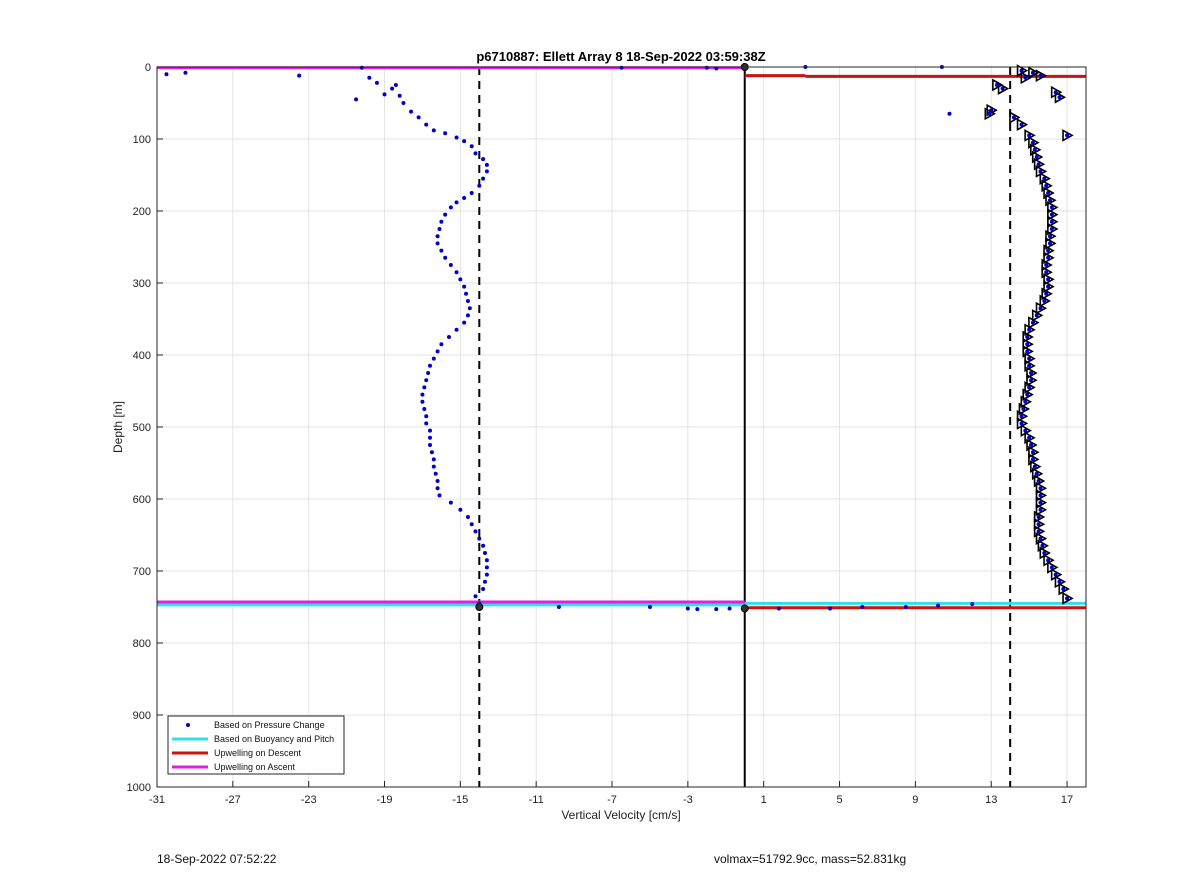 The width and height of the screenshot is (1200, 885). What do you see at coordinates (118, 427) in the screenshot?
I see `y-axis-label: Depth [m]` at bounding box center [118, 427].